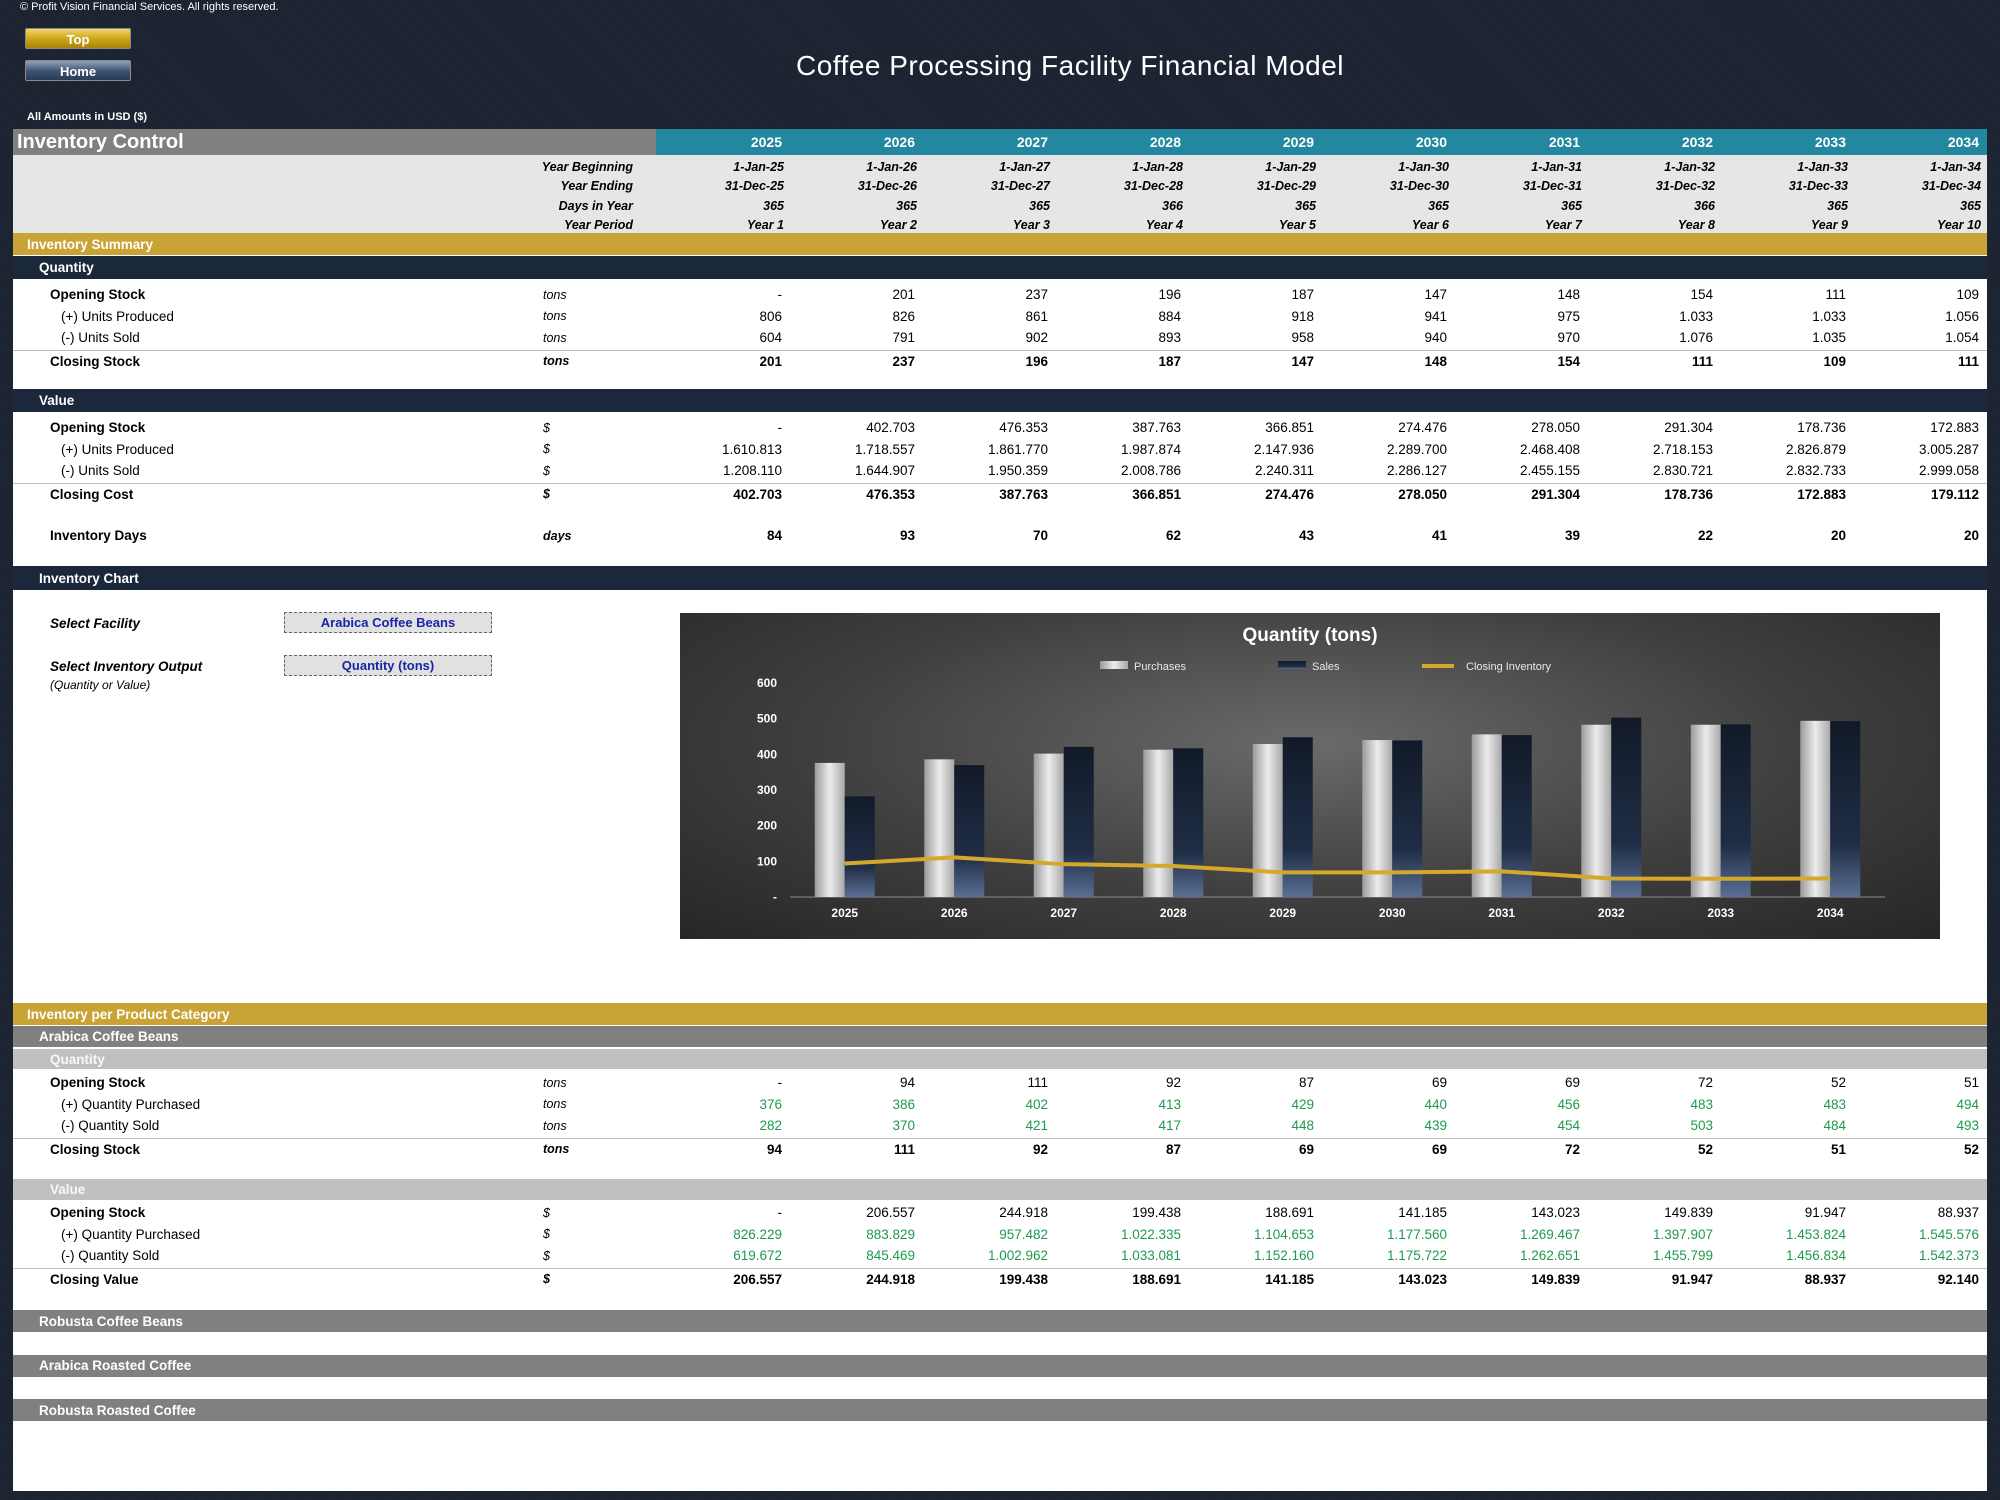  Describe the element at coordinates (884, 471) in the screenshot. I see `value-cell: 1.644.907` at that location.